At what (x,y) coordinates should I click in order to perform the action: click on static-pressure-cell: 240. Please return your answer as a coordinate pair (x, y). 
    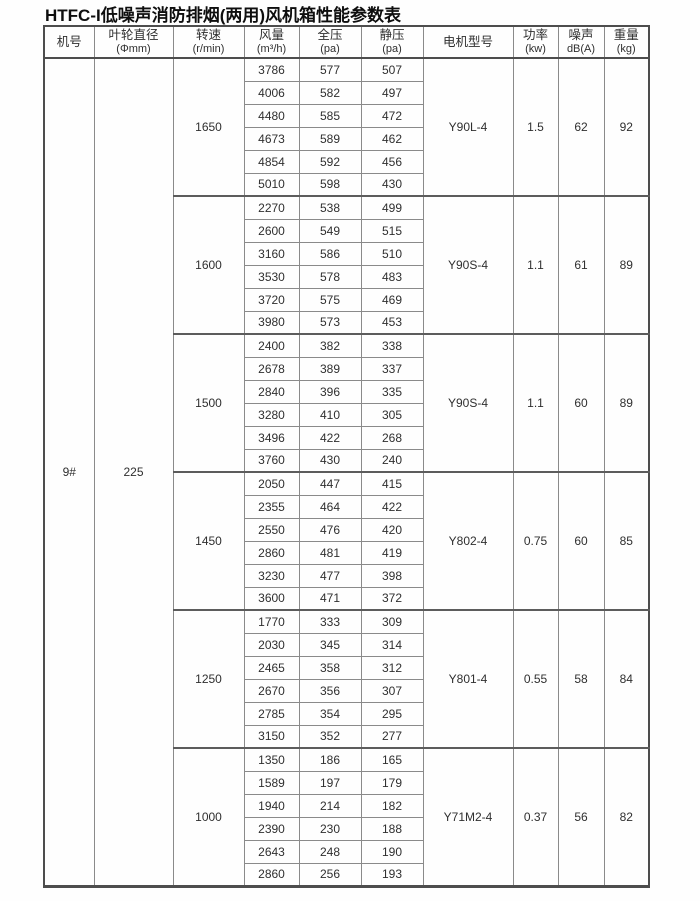
    Looking at the image, I should click on (392, 460).